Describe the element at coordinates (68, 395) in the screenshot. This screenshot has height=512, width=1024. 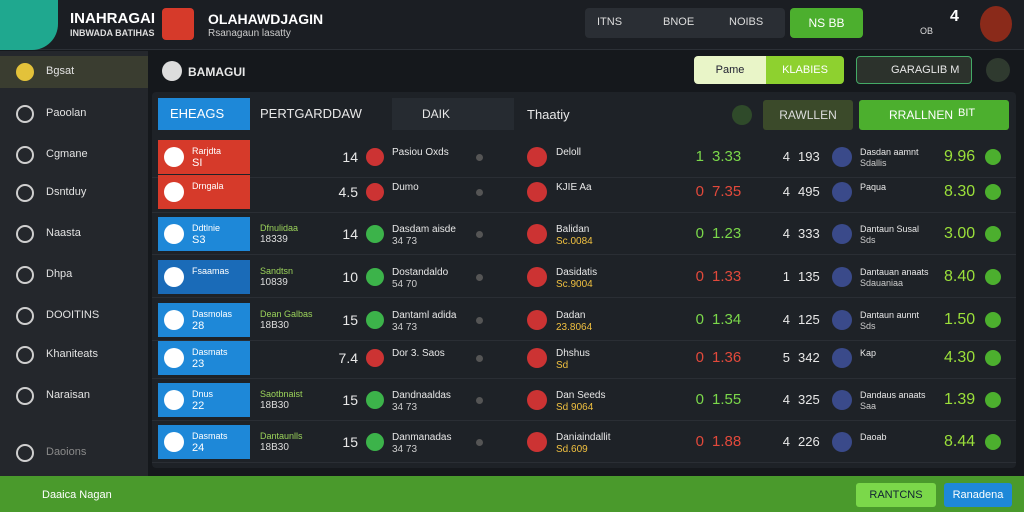
I see `sidebar-item: Naraisan` at that location.